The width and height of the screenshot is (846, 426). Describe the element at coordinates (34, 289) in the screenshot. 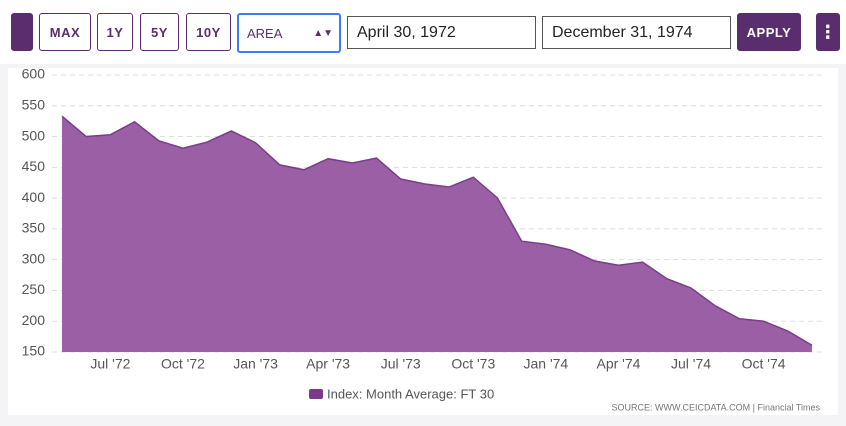

I see `y-tick-label: 250` at that location.